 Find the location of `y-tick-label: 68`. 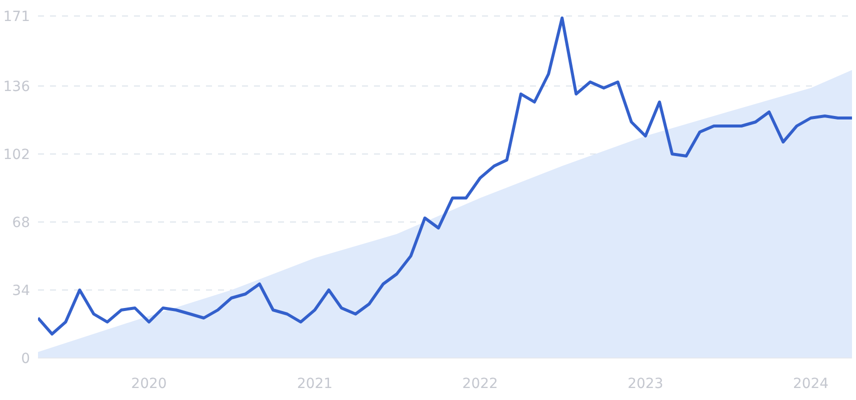

y-tick-label: 68 is located at coordinates (21, 222).